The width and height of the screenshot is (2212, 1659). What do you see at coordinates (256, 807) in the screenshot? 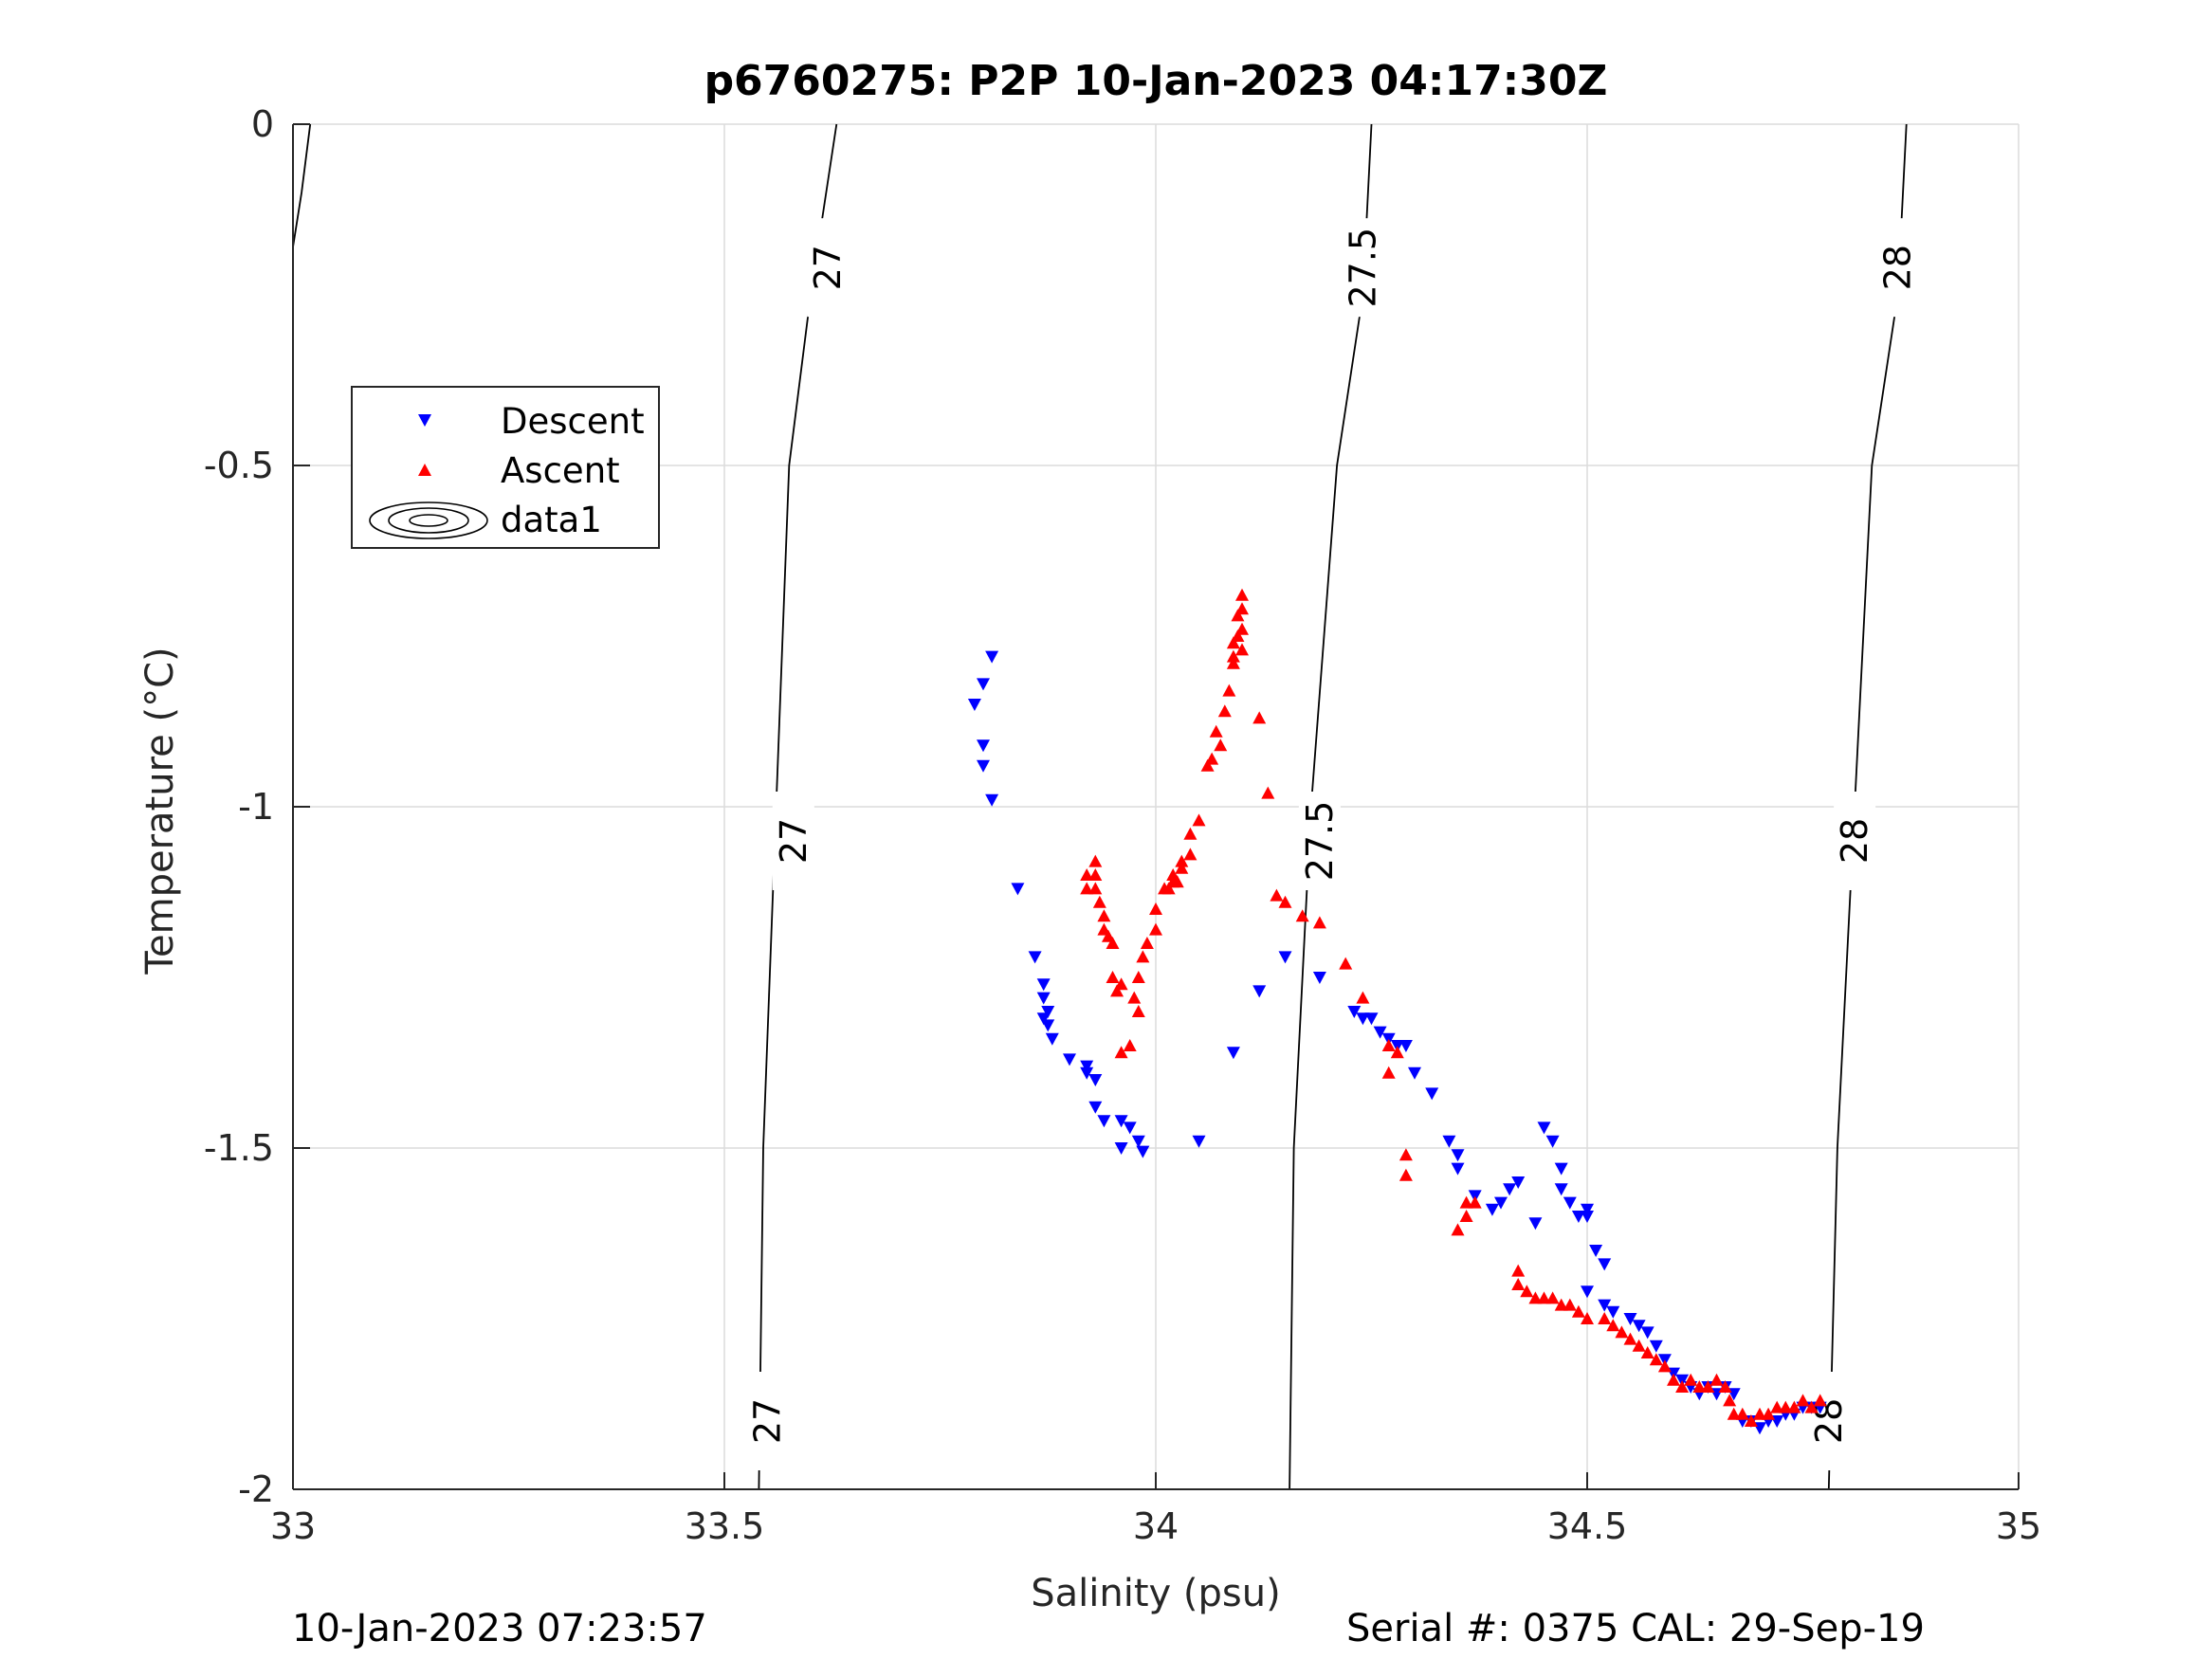
I see `y-tick-label: -1` at bounding box center [256, 807].